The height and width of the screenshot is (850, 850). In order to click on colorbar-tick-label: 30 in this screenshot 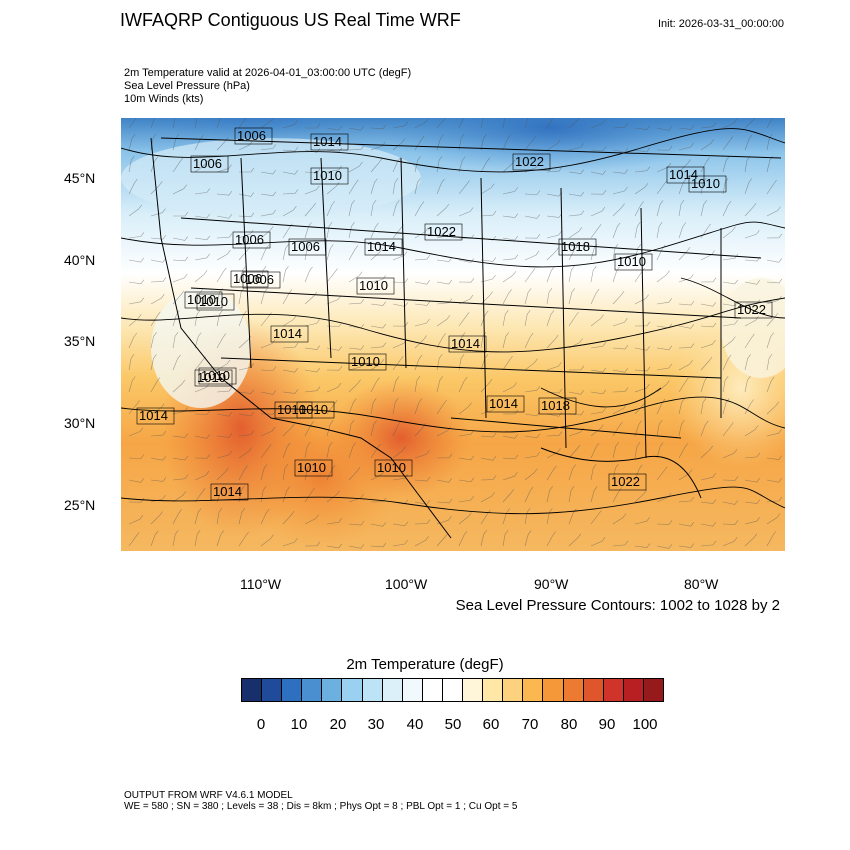, I will do `click(376, 724)`.